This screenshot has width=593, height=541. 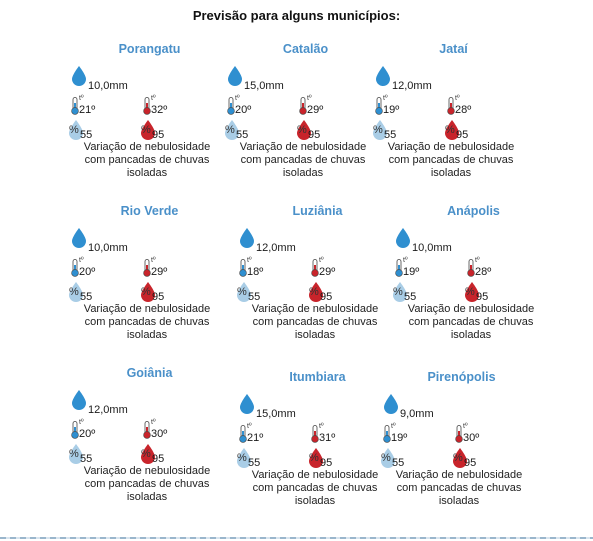 I want to click on min-temperature: 18º, so click(x=255, y=272).